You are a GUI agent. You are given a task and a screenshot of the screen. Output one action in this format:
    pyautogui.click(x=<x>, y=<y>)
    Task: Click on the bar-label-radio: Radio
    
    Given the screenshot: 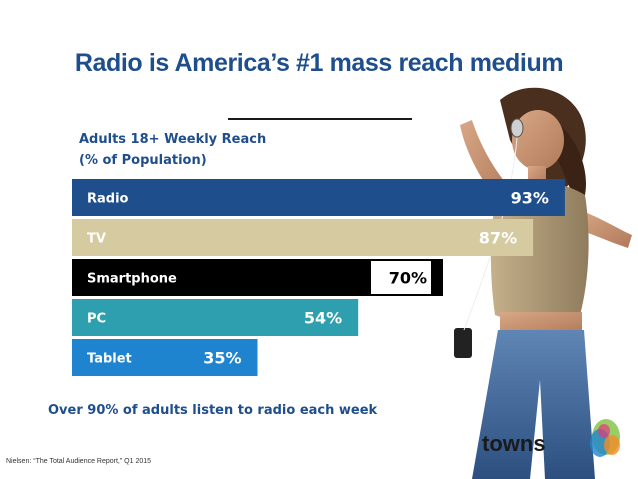 What is the action you would take?
    pyautogui.click(x=108, y=199)
    